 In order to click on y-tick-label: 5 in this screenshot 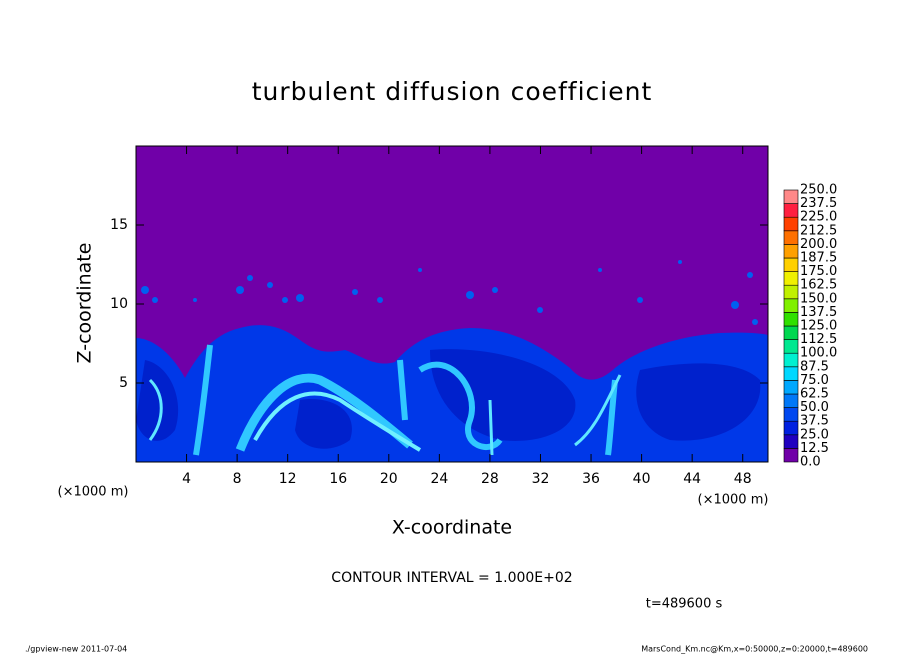, I will do `click(123, 383)`.